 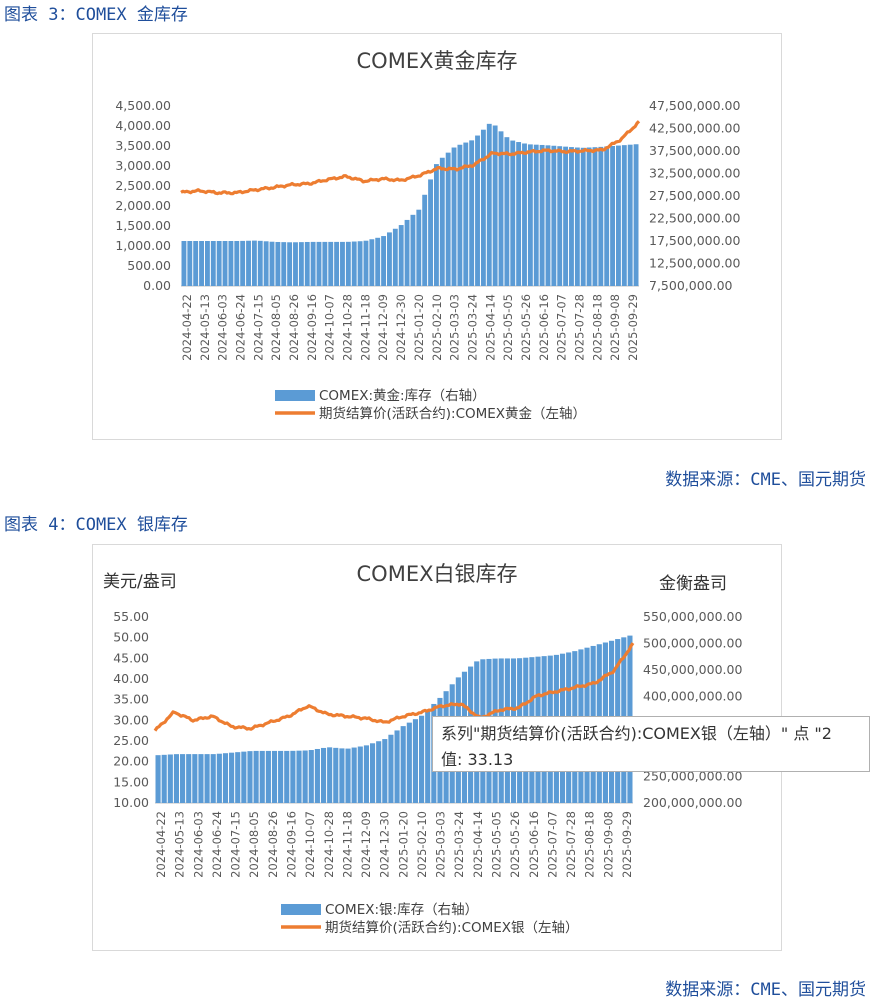 I want to click on x-tick-label: 2025-09-29, so click(x=633, y=327).